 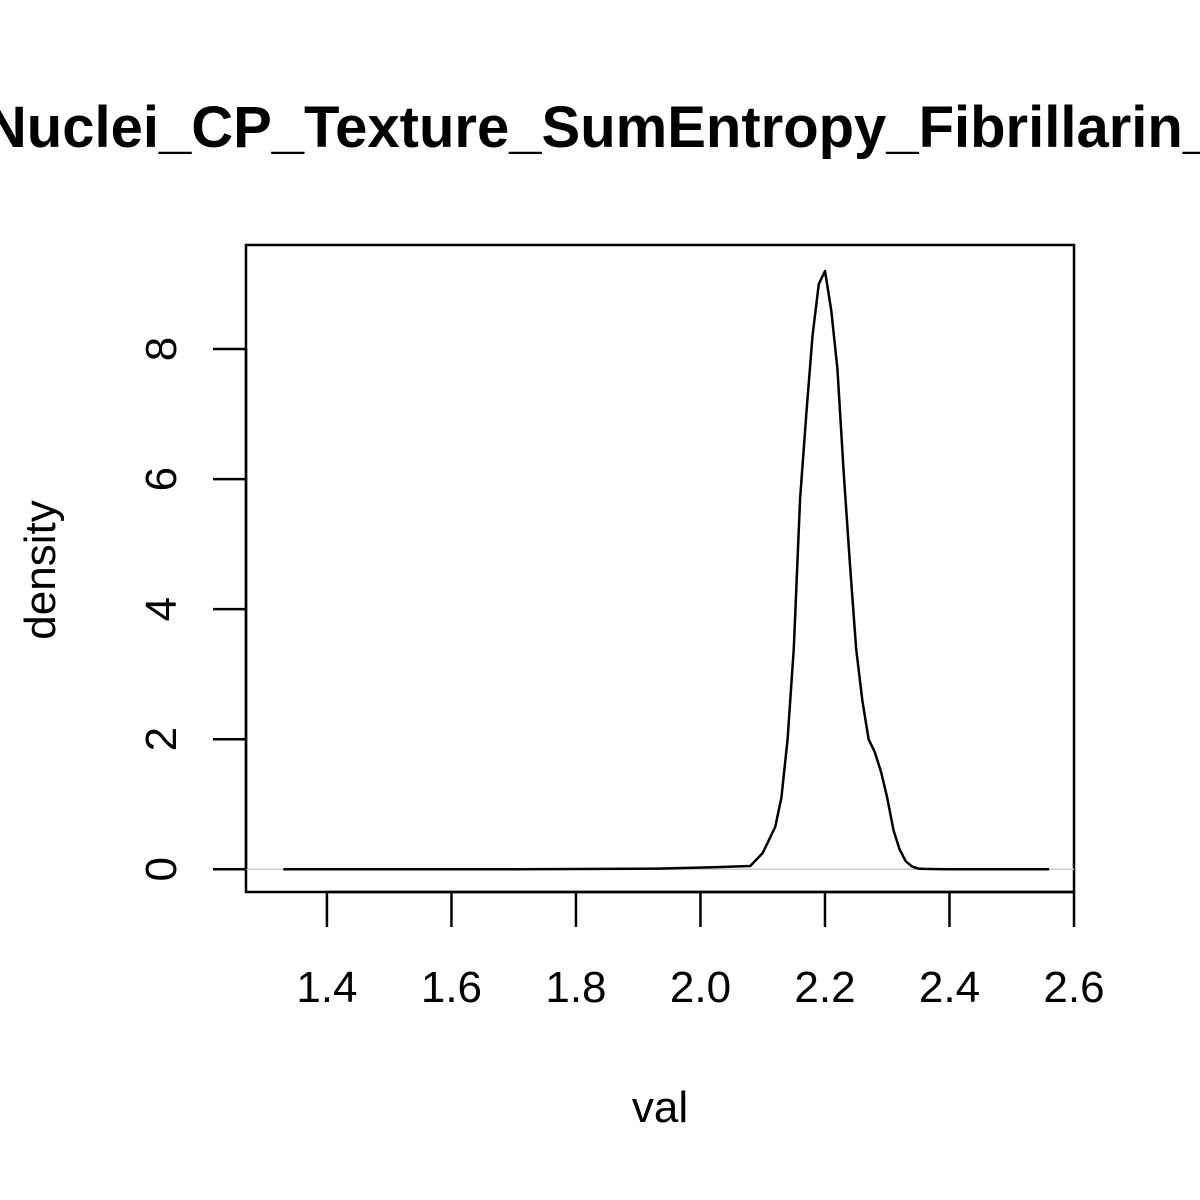 I want to click on y-tick-label: 4, so click(x=161, y=609).